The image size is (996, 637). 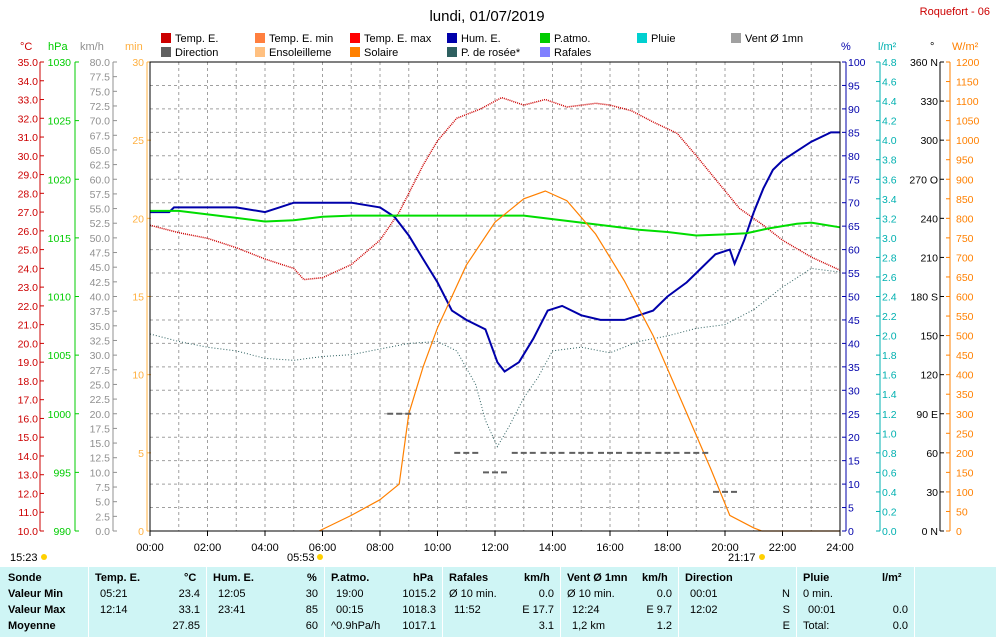 What do you see at coordinates (36, 594) in the screenshot?
I see `row-label: Valeur Min` at bounding box center [36, 594].